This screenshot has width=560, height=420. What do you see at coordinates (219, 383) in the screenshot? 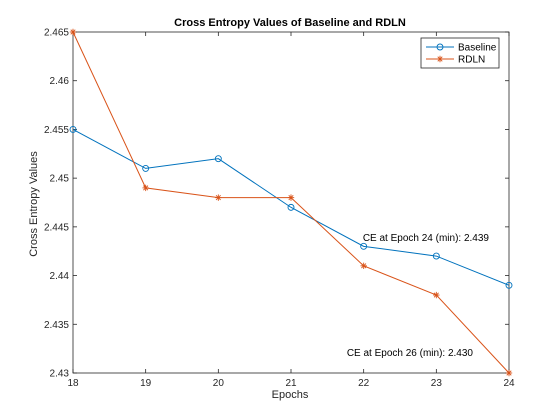
I see `x-tick-label: 20` at bounding box center [219, 383].